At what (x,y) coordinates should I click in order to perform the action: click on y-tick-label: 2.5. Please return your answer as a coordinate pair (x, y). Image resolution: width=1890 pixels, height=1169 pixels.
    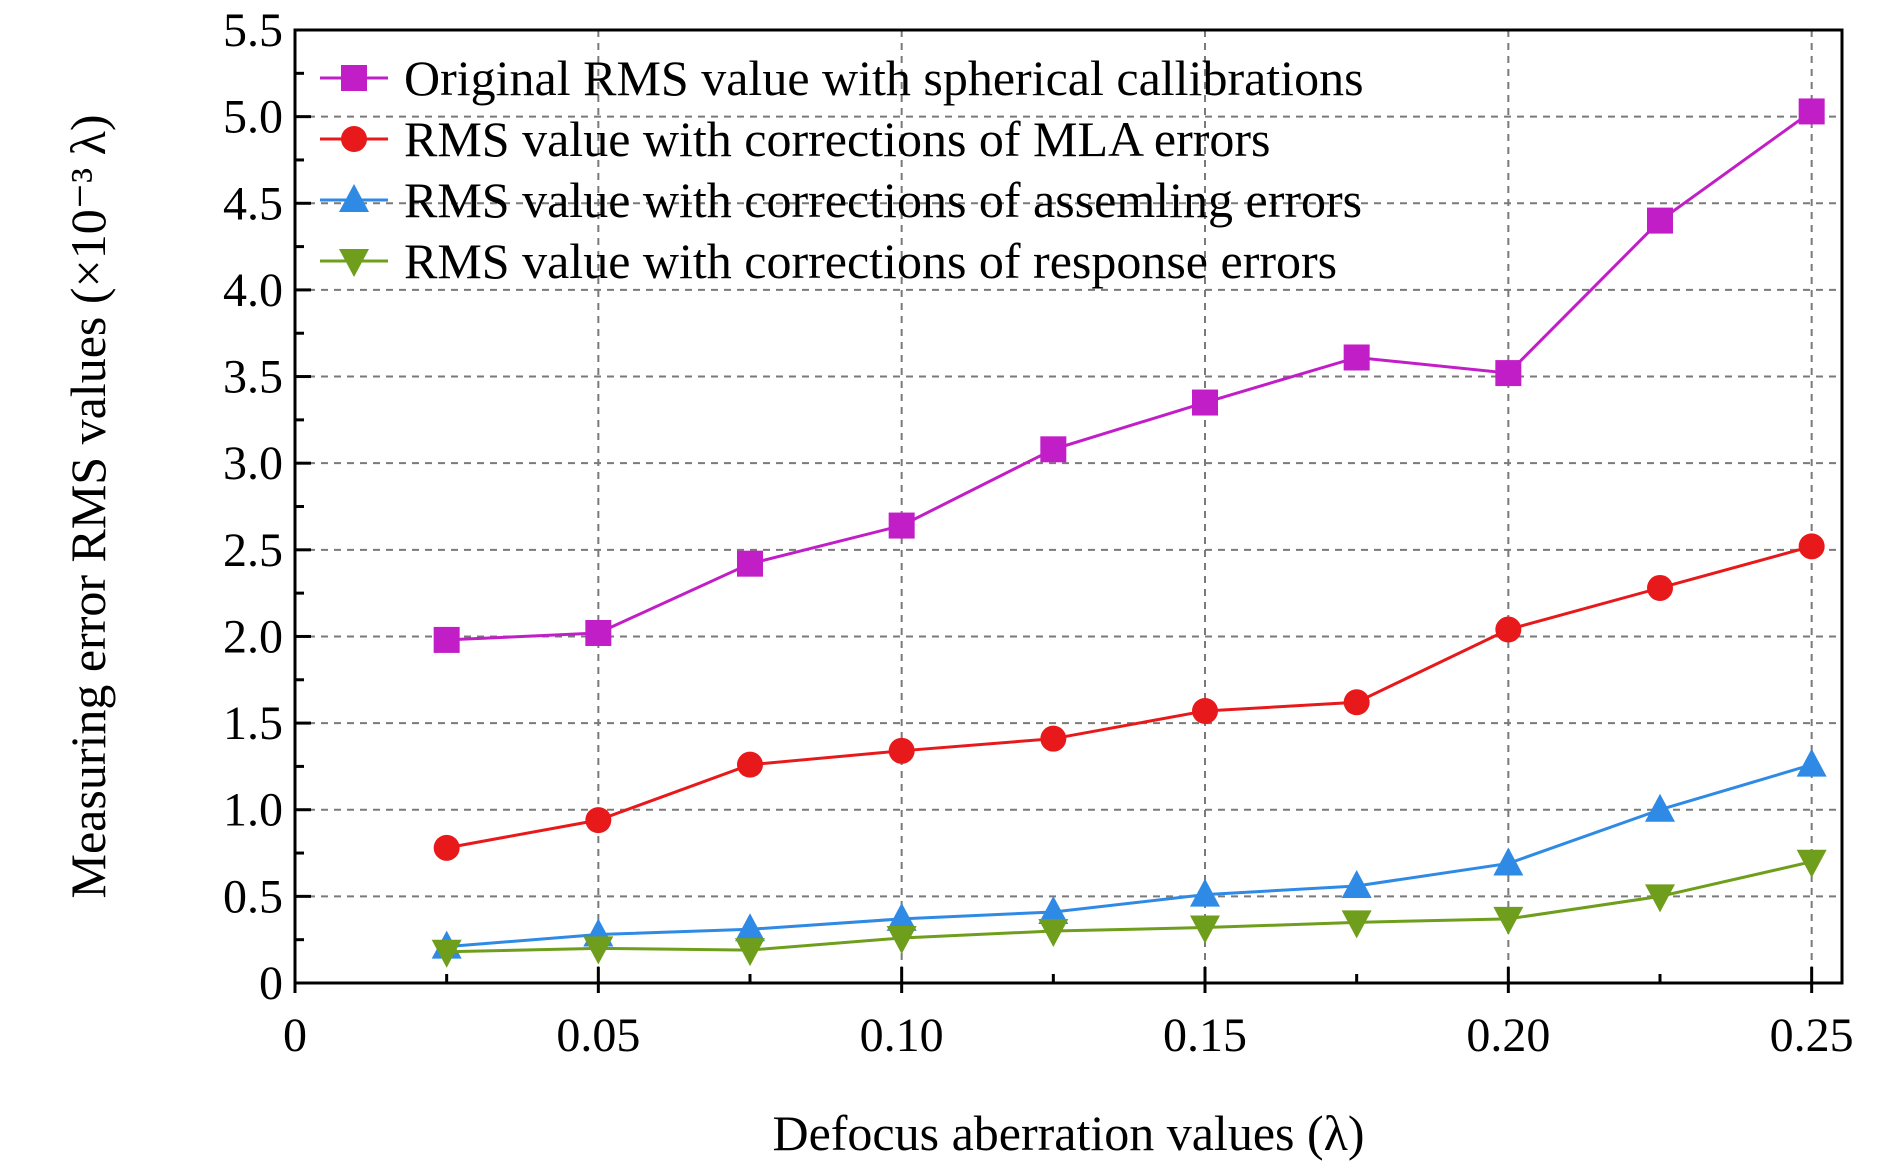
    Looking at the image, I should click on (253, 550).